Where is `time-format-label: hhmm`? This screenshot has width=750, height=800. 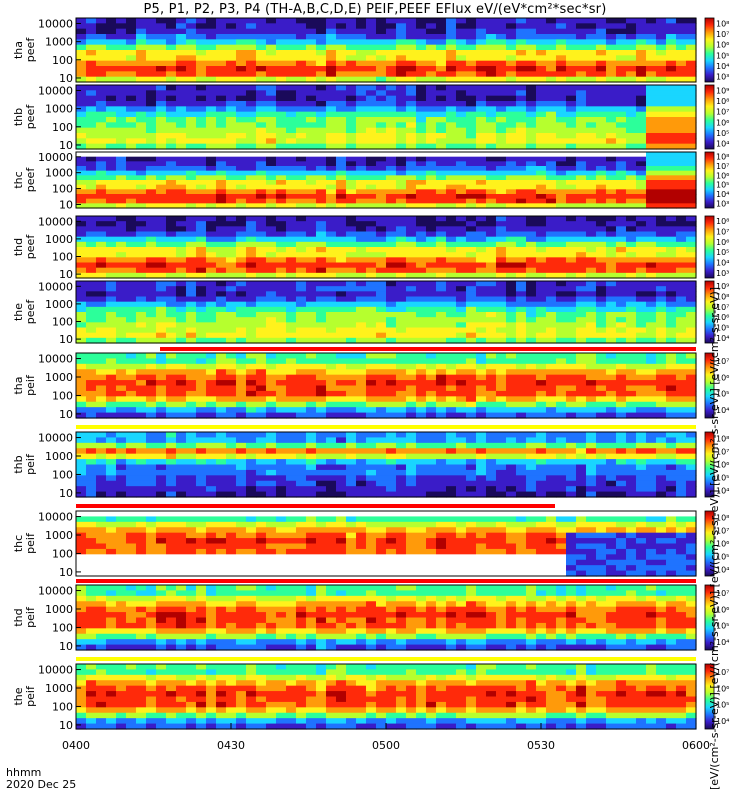
time-format-label: hhmm is located at coordinates (24, 772).